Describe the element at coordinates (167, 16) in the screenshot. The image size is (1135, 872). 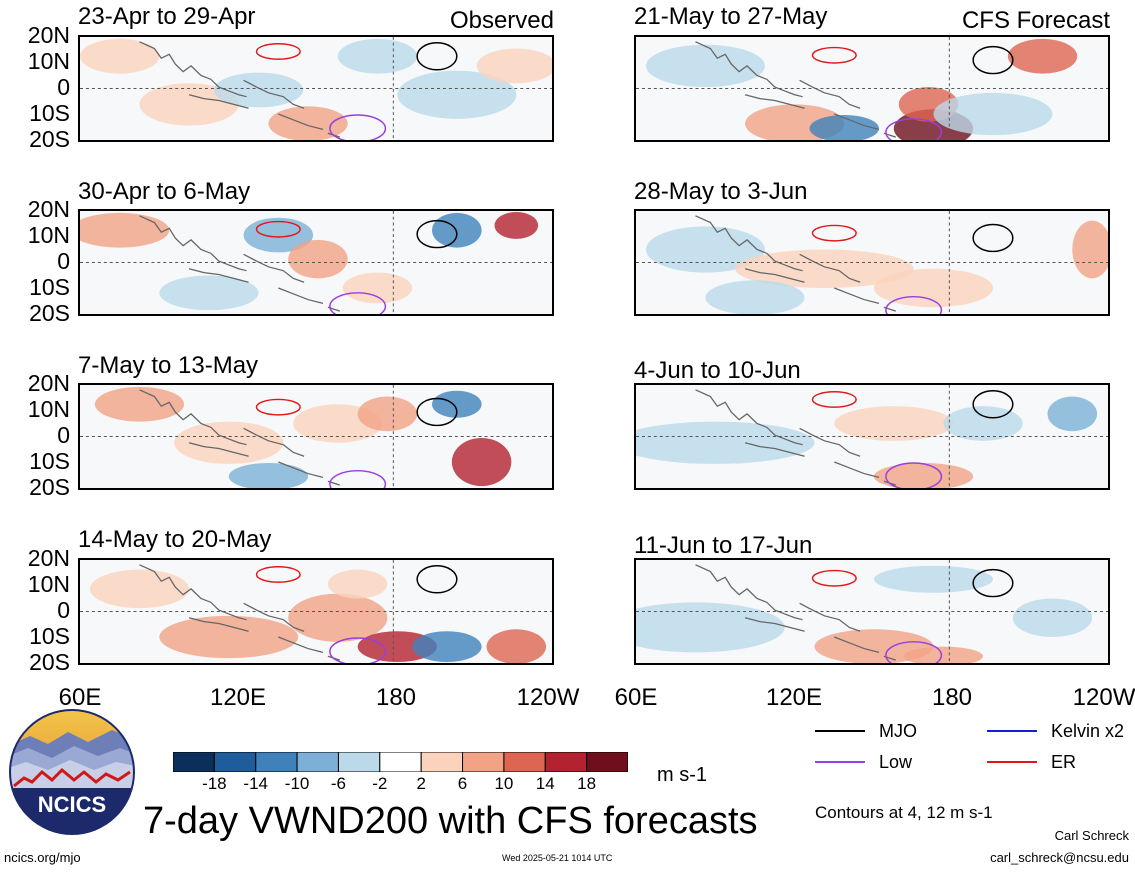
I see `panel-title-left-1: 23-Apr to 29-Apr` at that location.